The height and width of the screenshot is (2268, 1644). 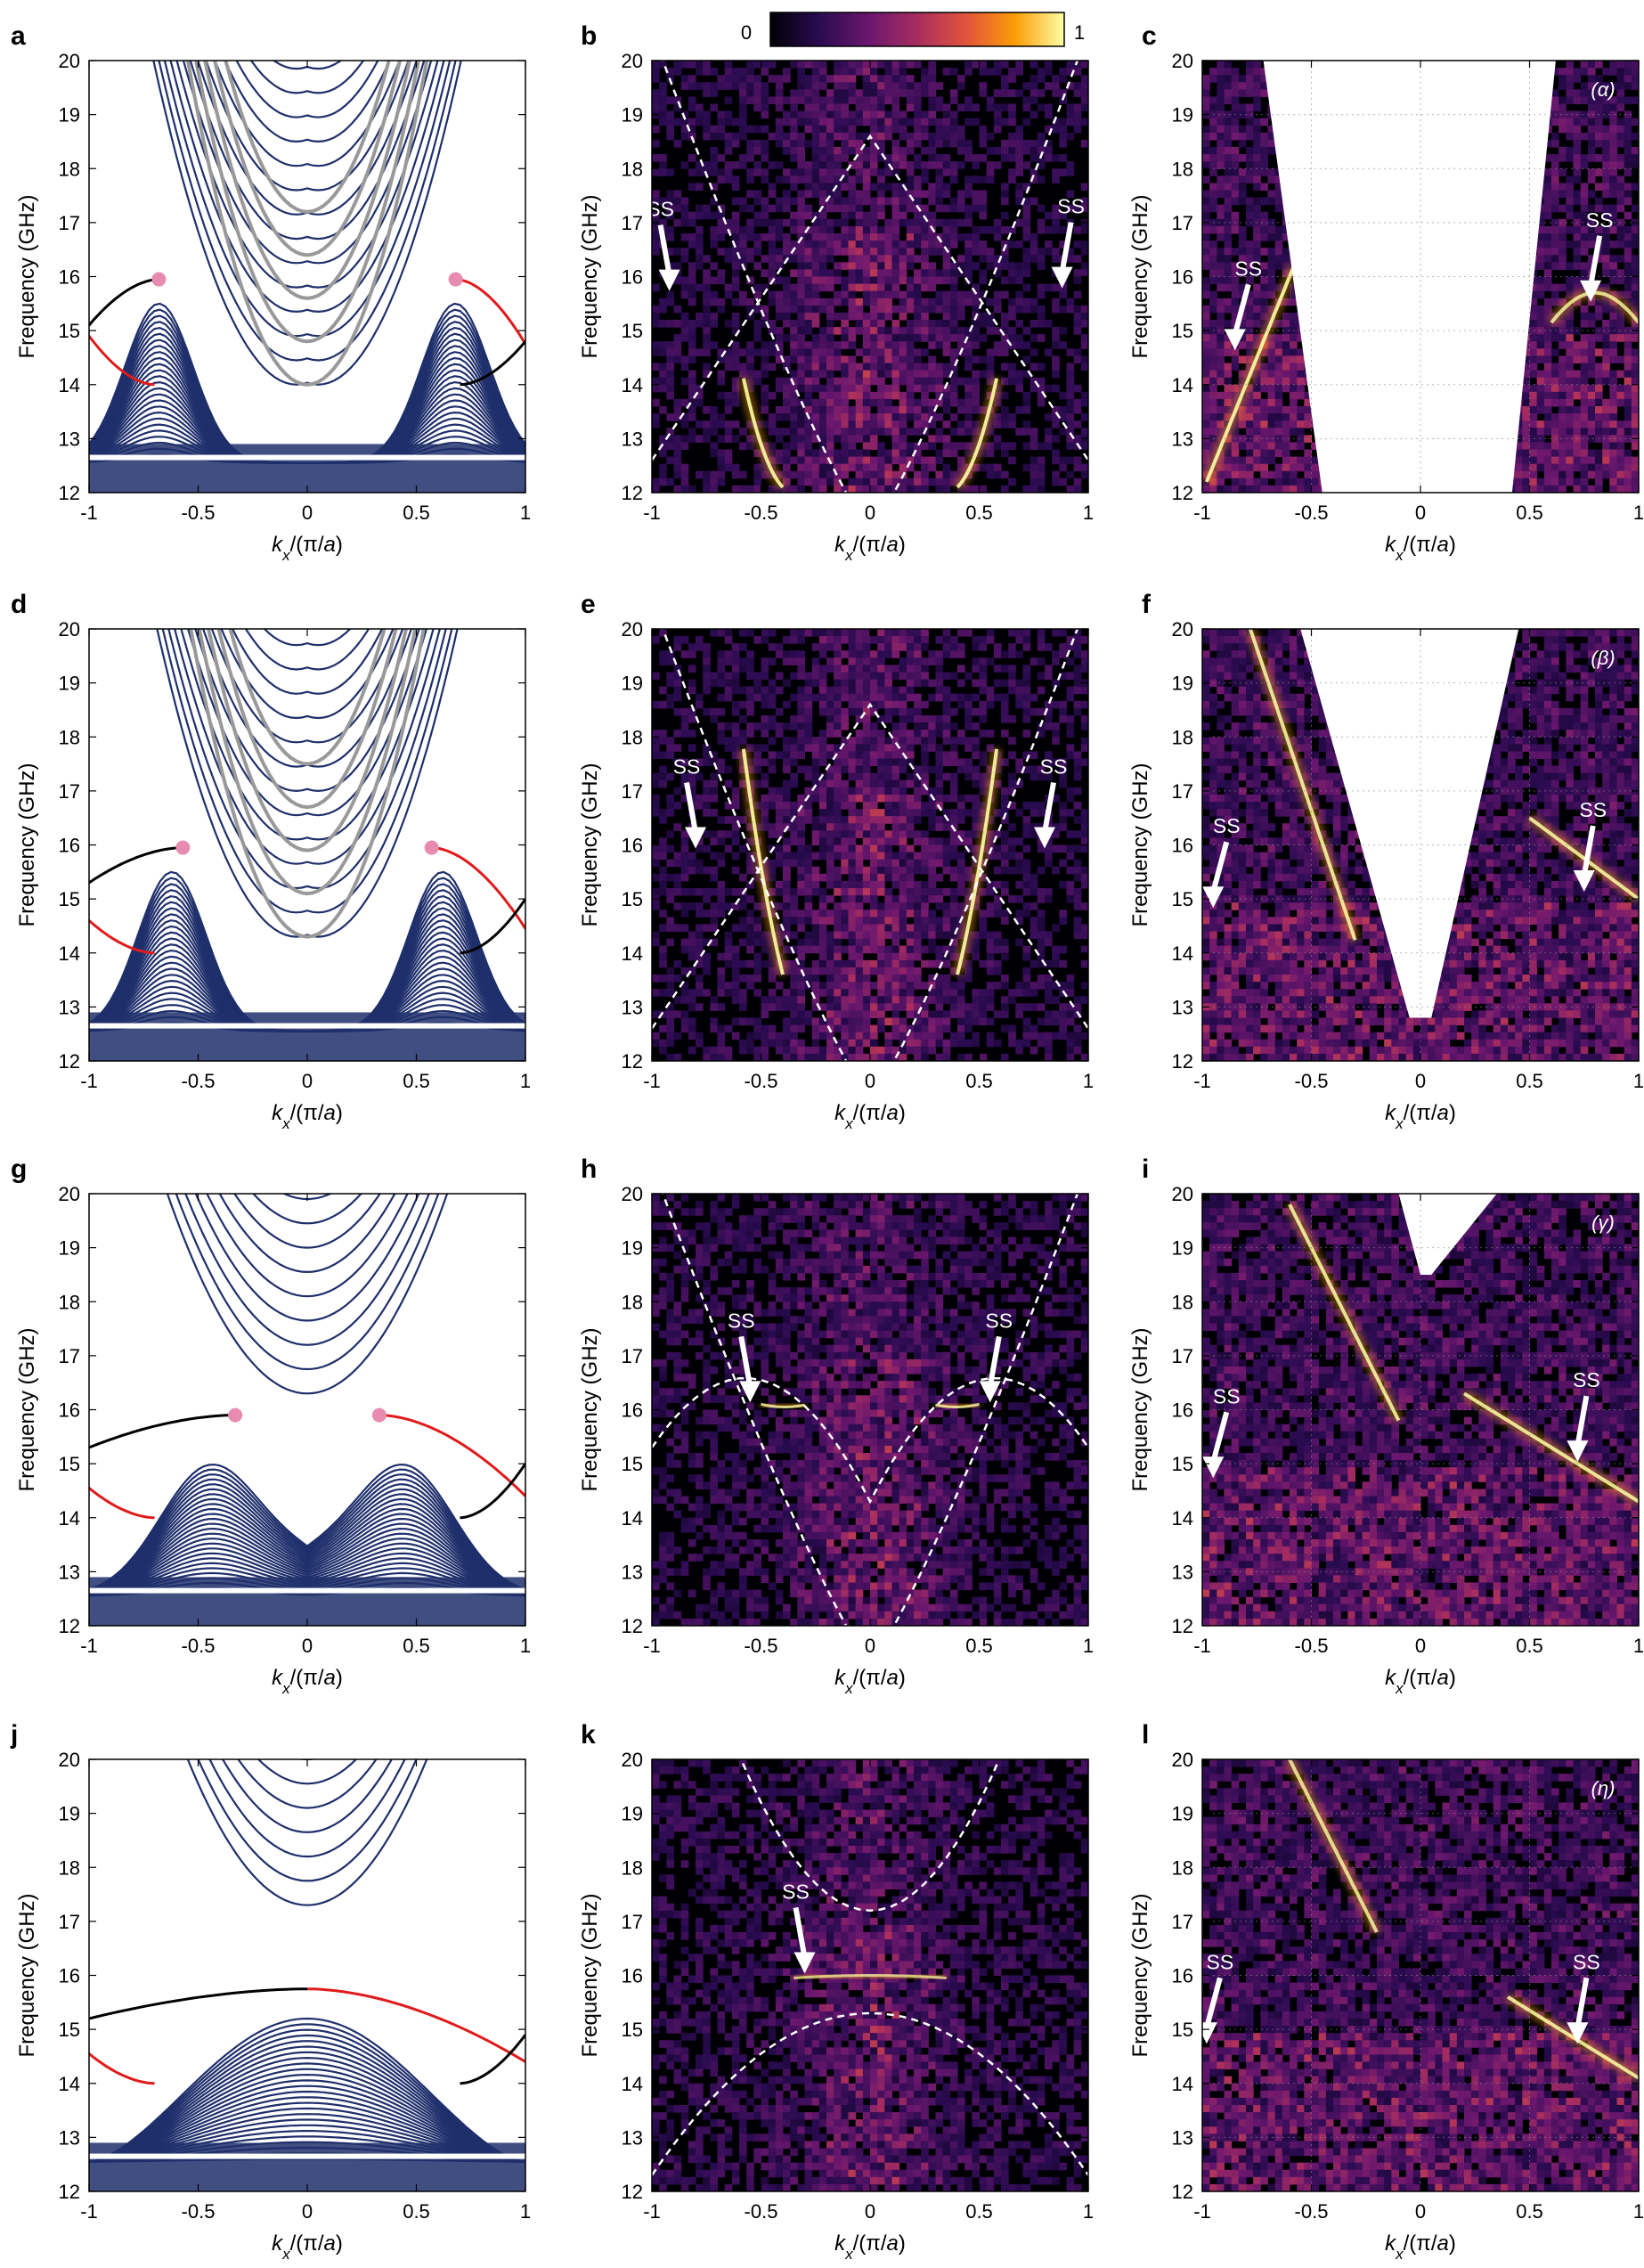 What do you see at coordinates (763, 433) in the screenshot?
I see `bright-band` at bounding box center [763, 433].